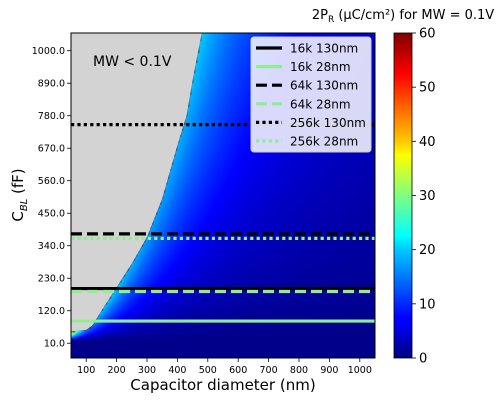 Image resolution: width=496 pixels, height=403 pixels. Describe the element at coordinates (51, 181) in the screenshot. I see `y-tick-label-5: 560.0` at that location.